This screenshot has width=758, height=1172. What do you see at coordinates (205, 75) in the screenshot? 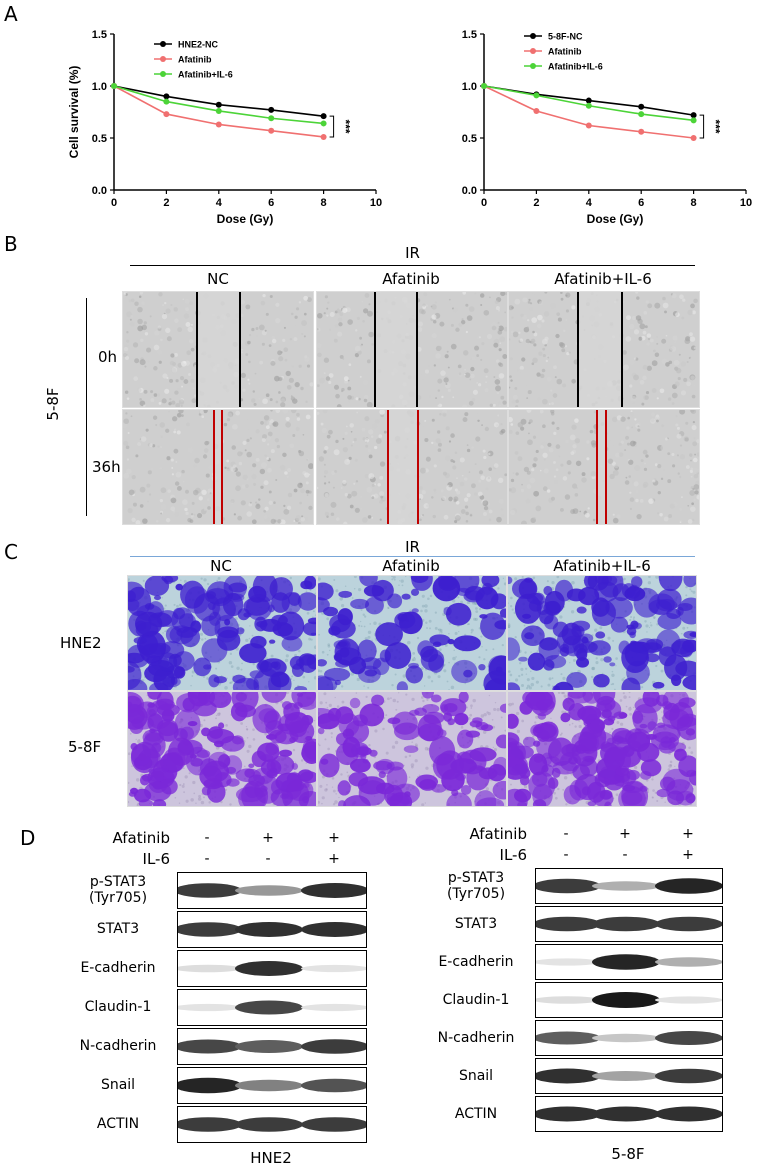
I see `legend-label: Afatinib+IL-6` at bounding box center [205, 75].